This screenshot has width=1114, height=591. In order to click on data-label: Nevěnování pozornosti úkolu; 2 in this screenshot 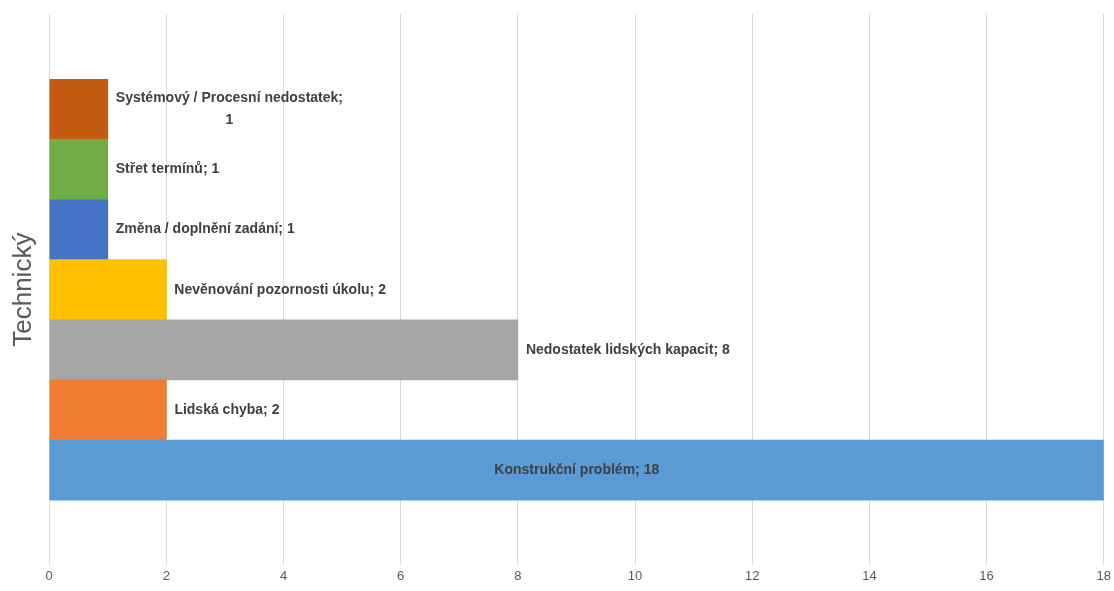, I will do `click(280, 288)`.